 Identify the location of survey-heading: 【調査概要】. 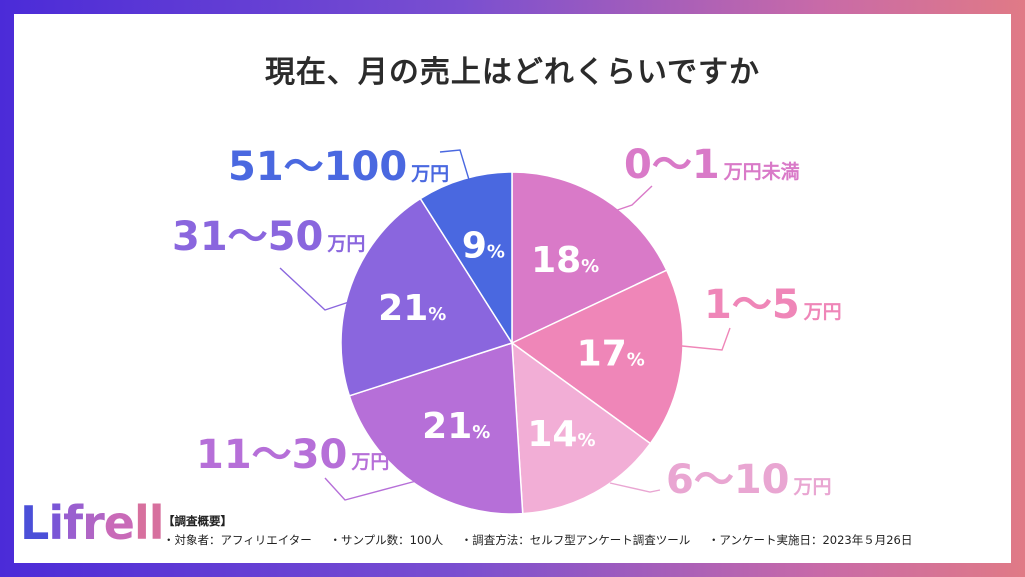
(197, 521).